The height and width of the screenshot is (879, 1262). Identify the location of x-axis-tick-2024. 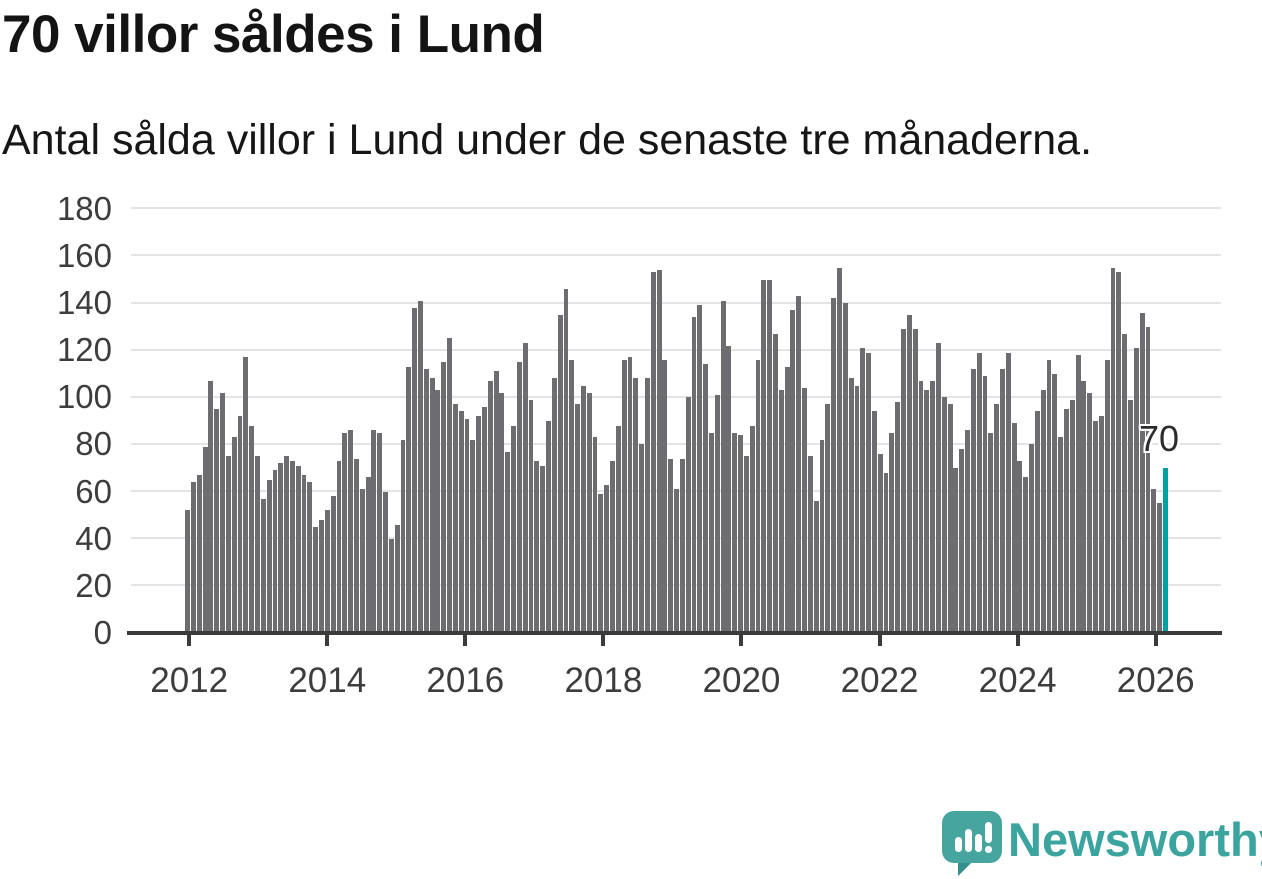
(1017, 640).